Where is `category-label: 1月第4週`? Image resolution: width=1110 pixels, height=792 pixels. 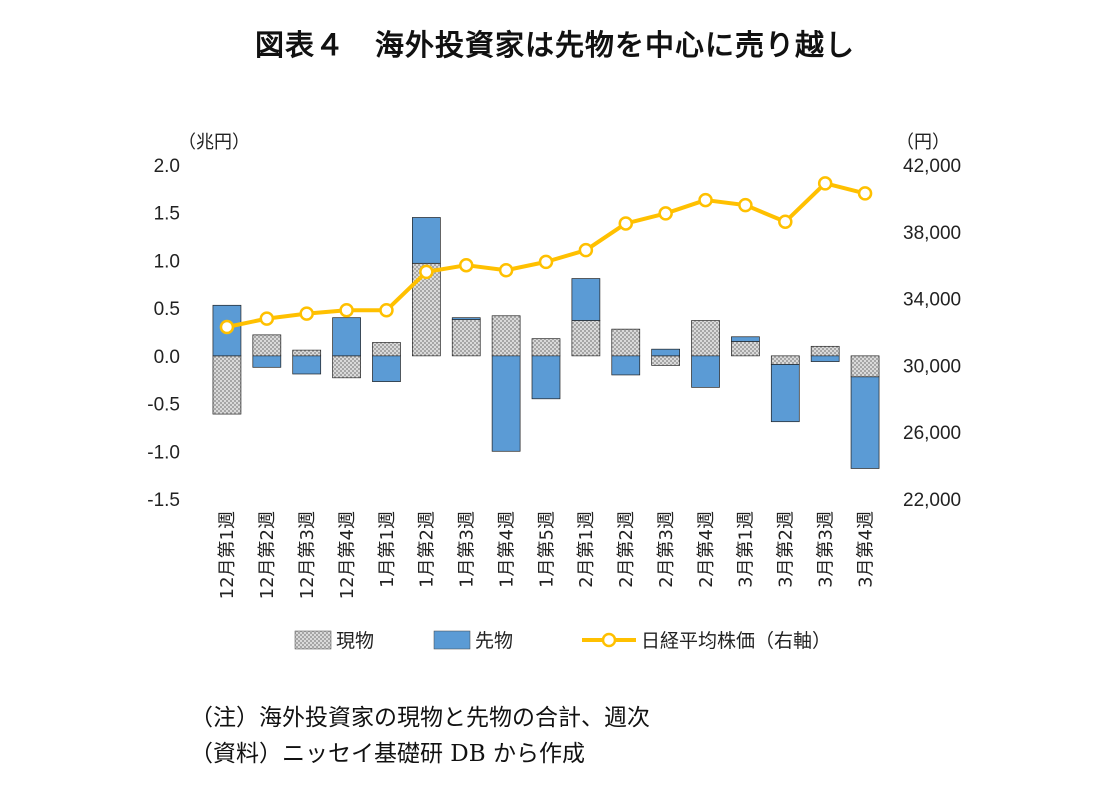
category-label: 1月第4週 is located at coordinates (506, 549).